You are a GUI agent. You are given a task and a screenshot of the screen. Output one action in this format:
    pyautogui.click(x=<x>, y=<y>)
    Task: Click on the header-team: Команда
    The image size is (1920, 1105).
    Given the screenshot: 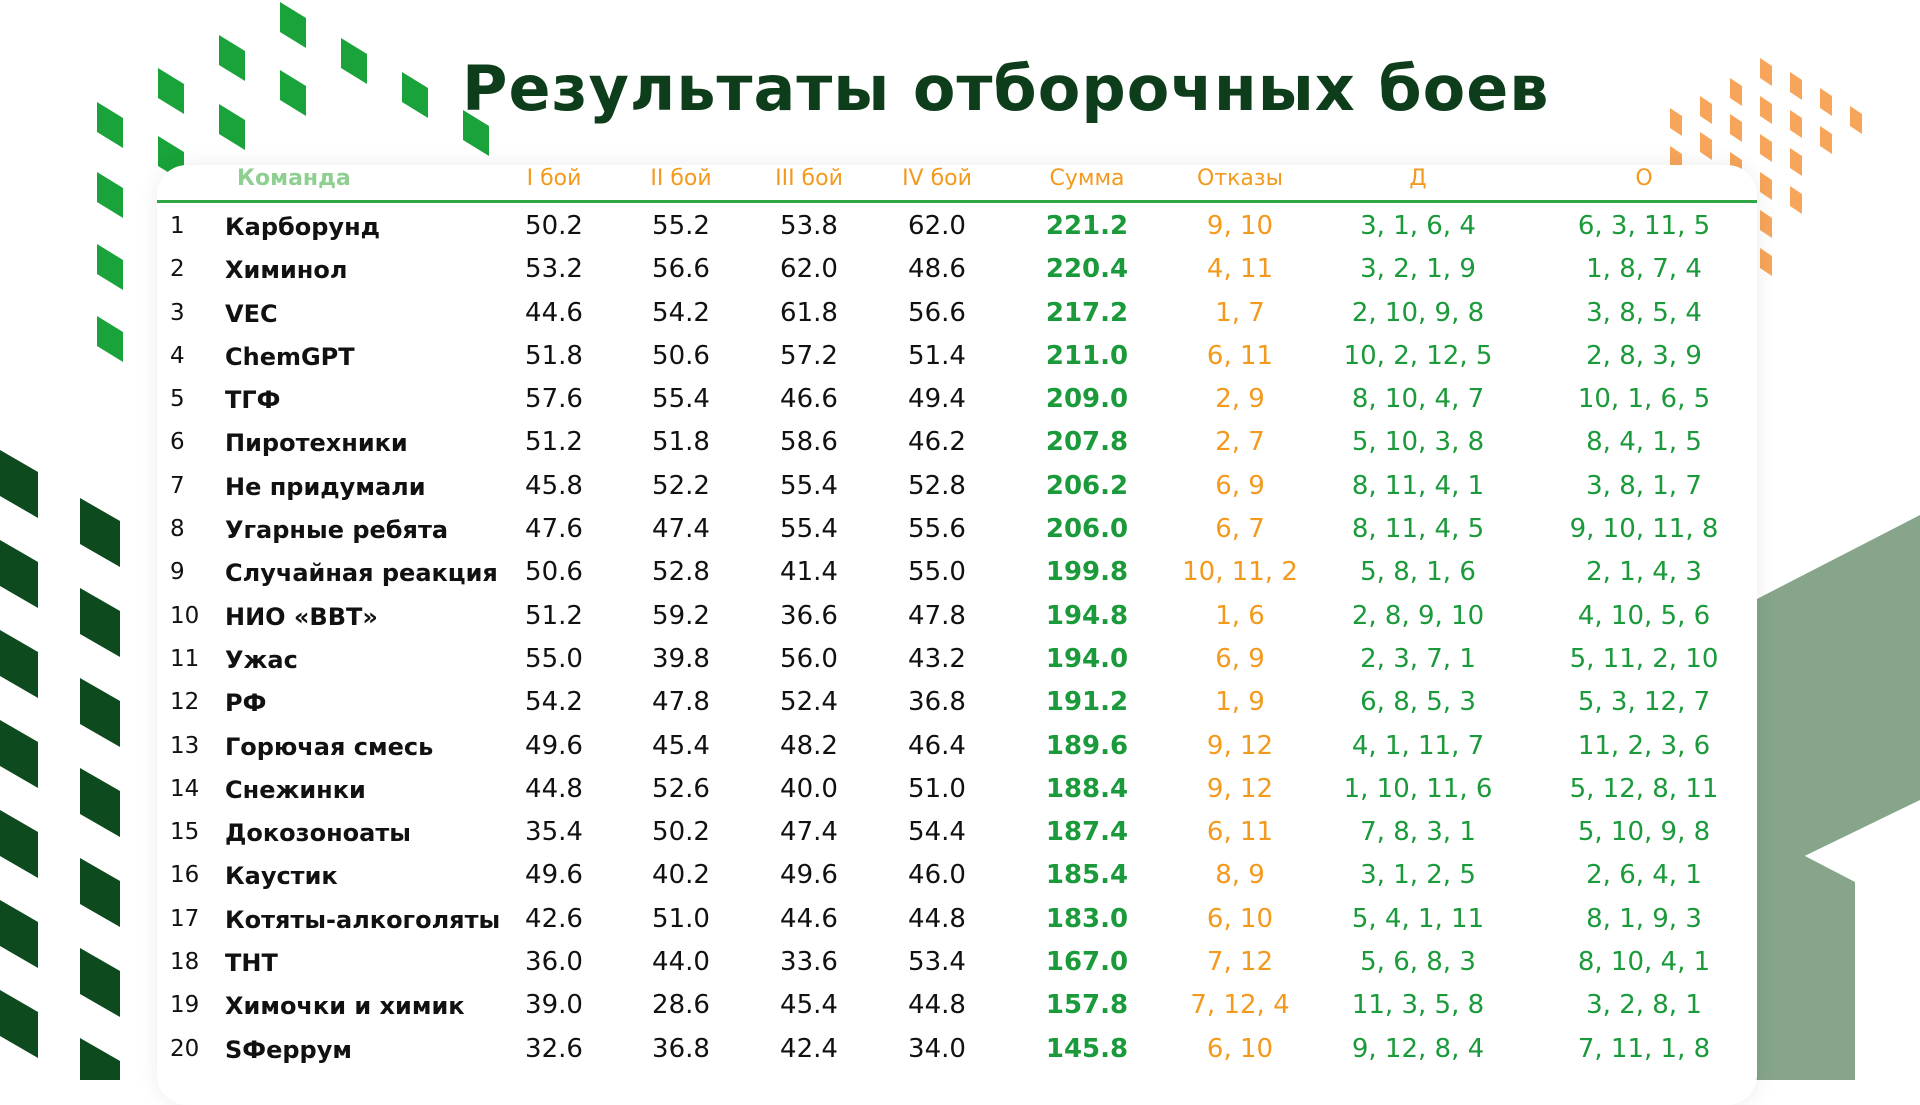 What is the action you would take?
    pyautogui.click(x=294, y=178)
    